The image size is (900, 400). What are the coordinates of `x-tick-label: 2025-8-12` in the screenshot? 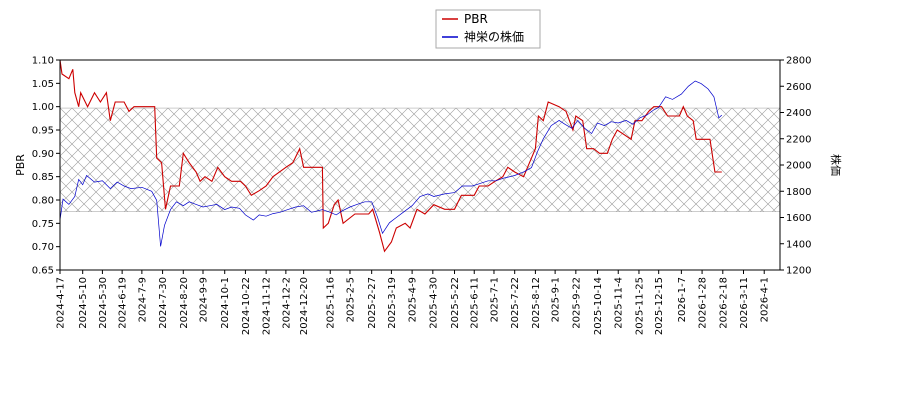 It's located at (536, 303).